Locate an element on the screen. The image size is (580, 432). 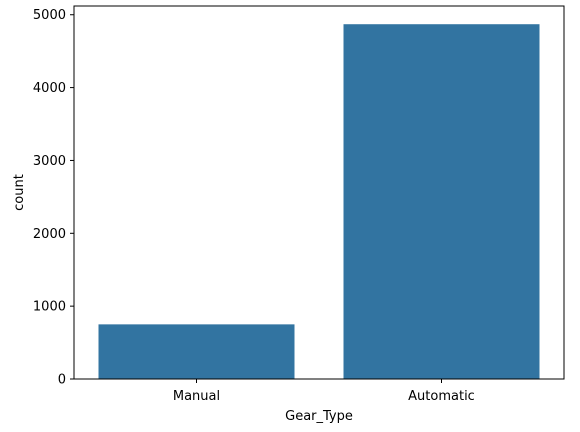
y-tick-label: 5000 is located at coordinates (49, 15).